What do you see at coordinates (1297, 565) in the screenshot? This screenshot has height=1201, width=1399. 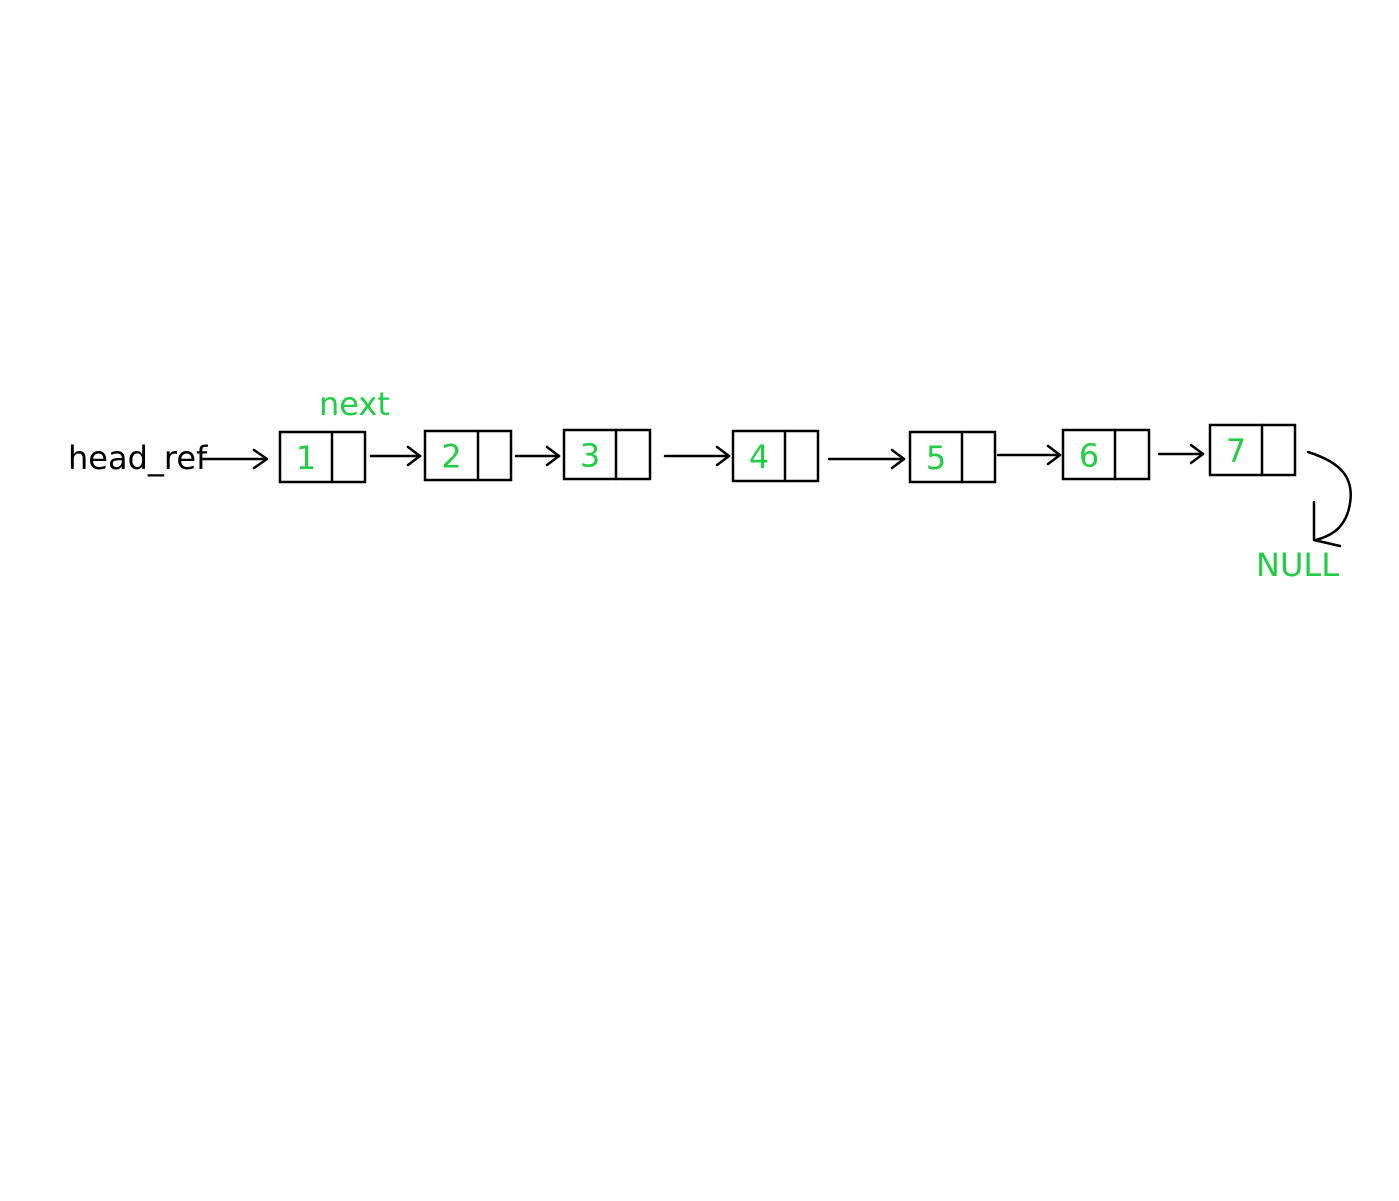 I see `null-label: NULL` at bounding box center [1297, 565].